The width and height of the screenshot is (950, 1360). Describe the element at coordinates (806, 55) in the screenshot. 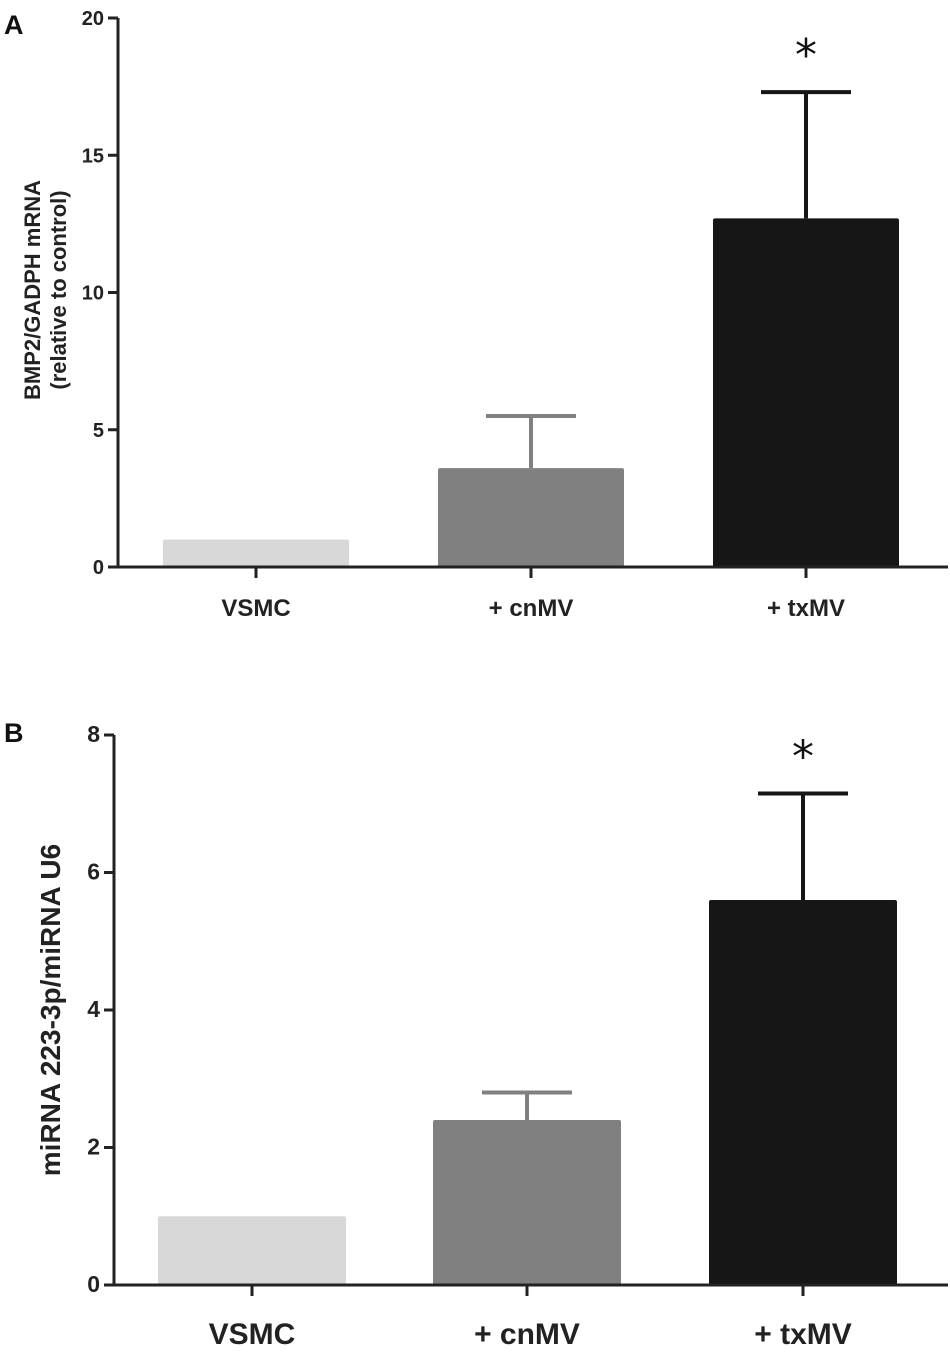

I see `panel-a-significance-marker: *` at that location.